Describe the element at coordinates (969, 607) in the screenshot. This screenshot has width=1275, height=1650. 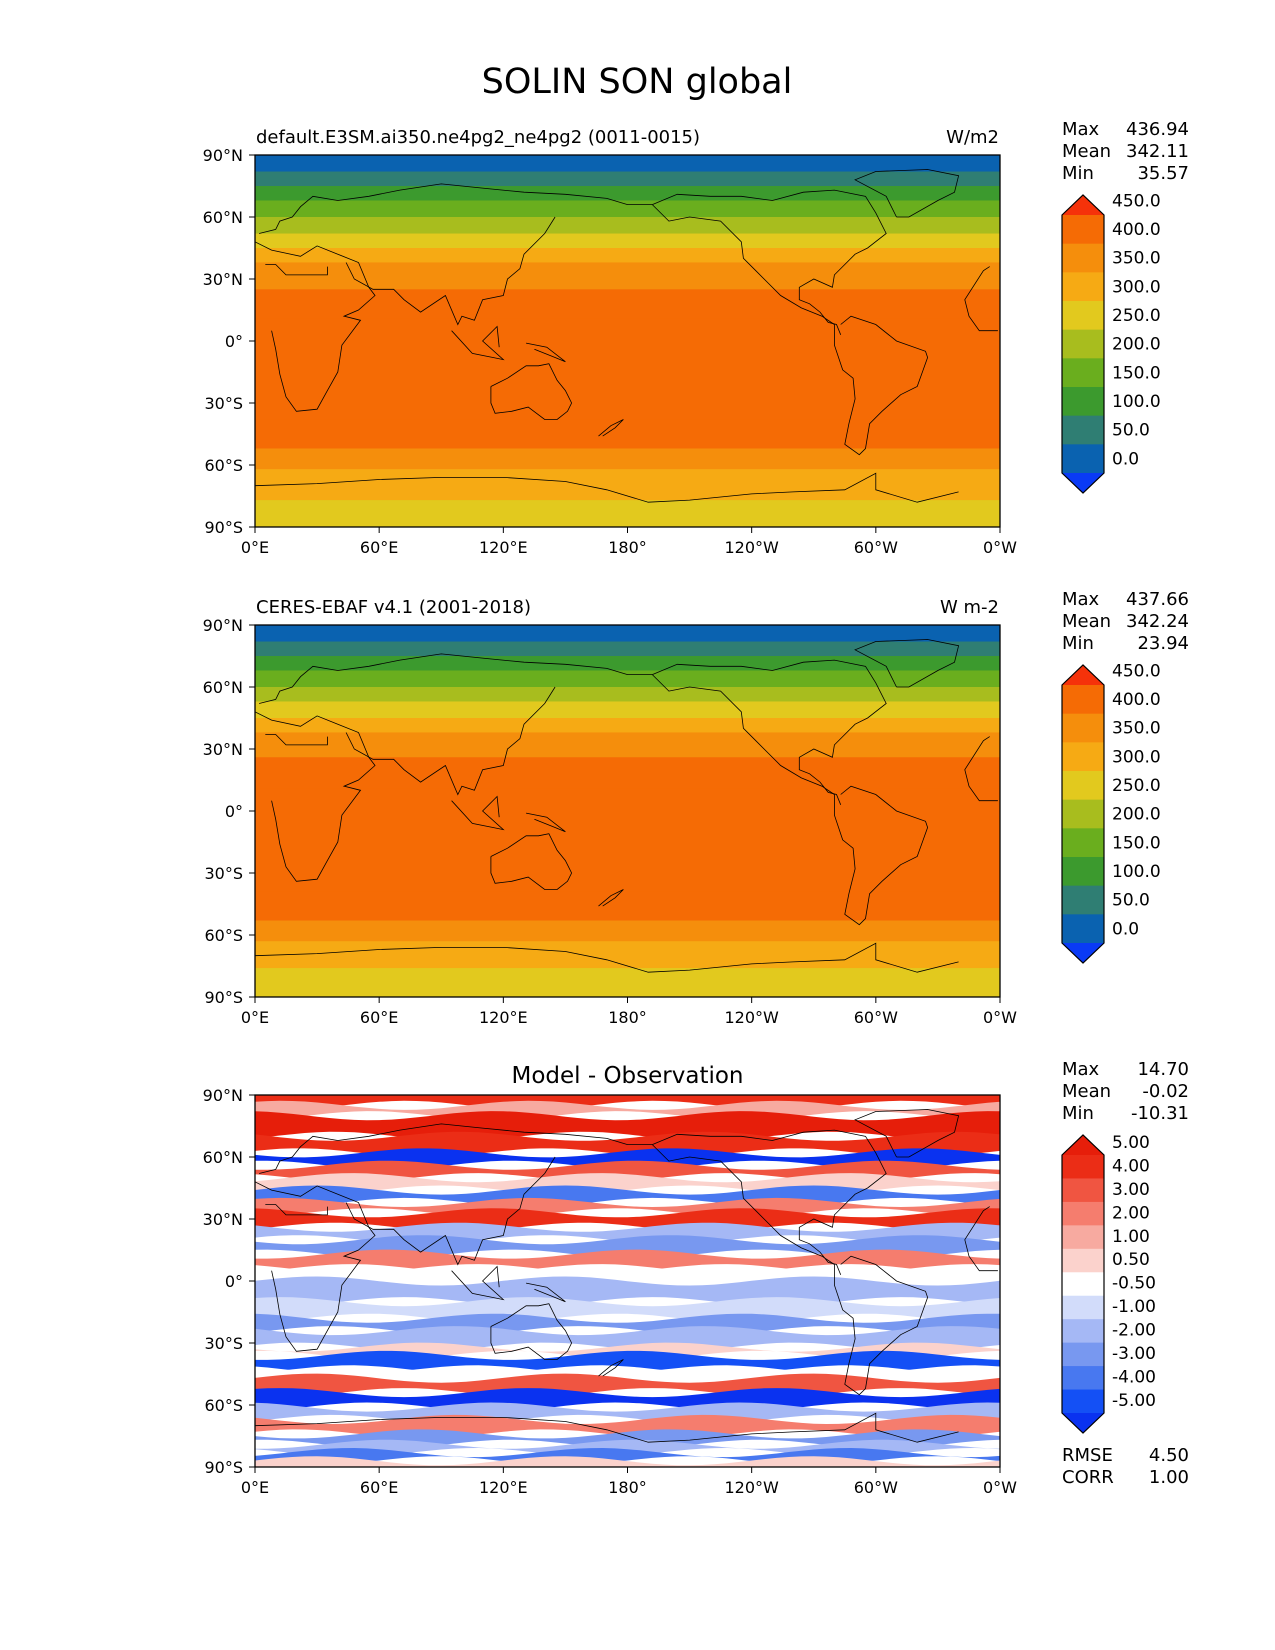
I see `panel-units: W m-2` at that location.